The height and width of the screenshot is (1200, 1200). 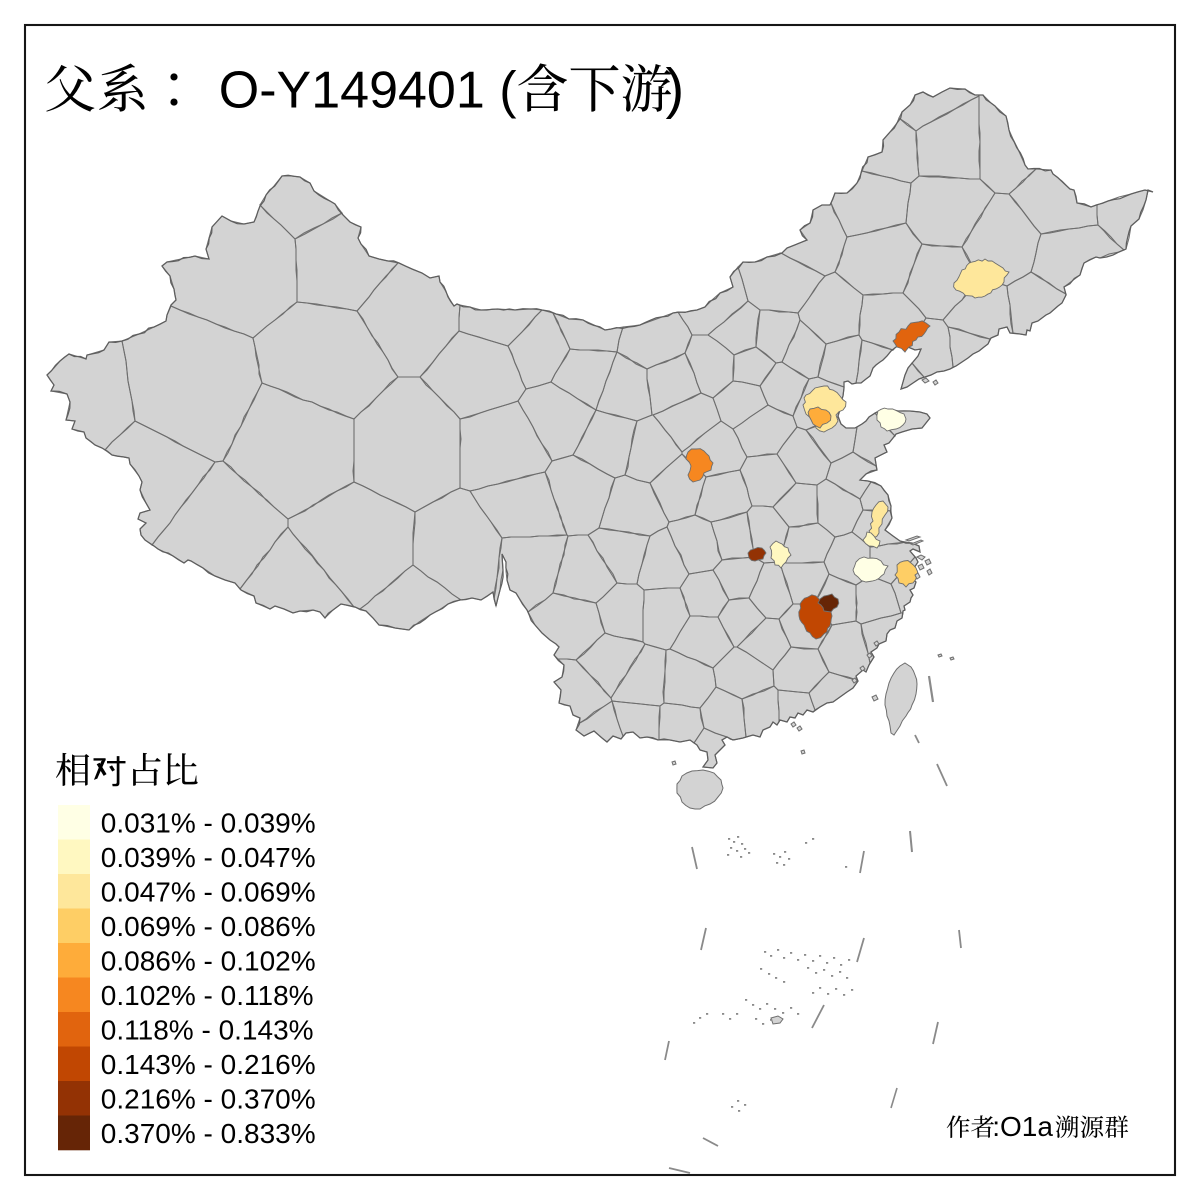 I want to click on svg-text: 0.102% - 0.118%, so click(x=207, y=995).